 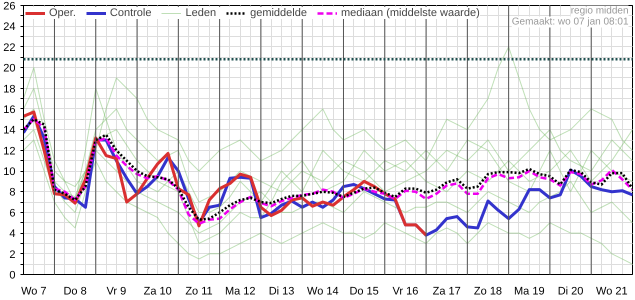 What do you see at coordinates (405, 292) in the screenshot?
I see `x-tick-label: Vr 16` at bounding box center [405, 292].